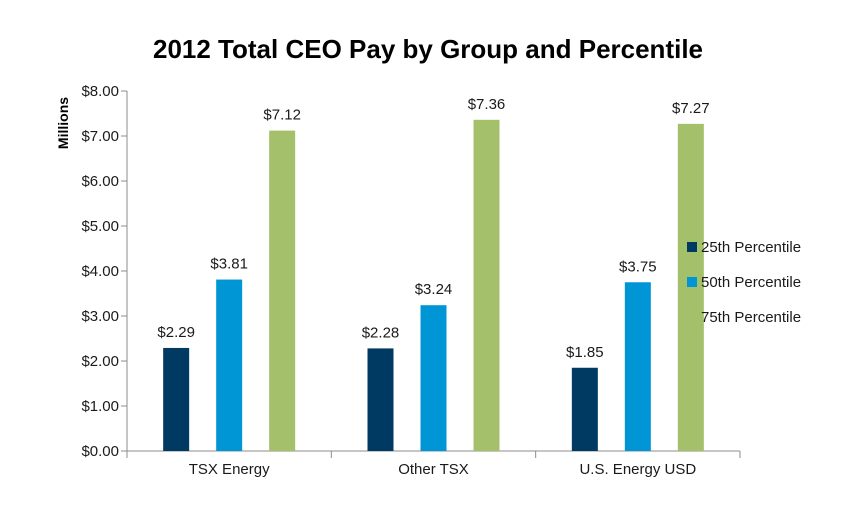  I want to click on y-tick-label: $2.00, so click(100, 361).